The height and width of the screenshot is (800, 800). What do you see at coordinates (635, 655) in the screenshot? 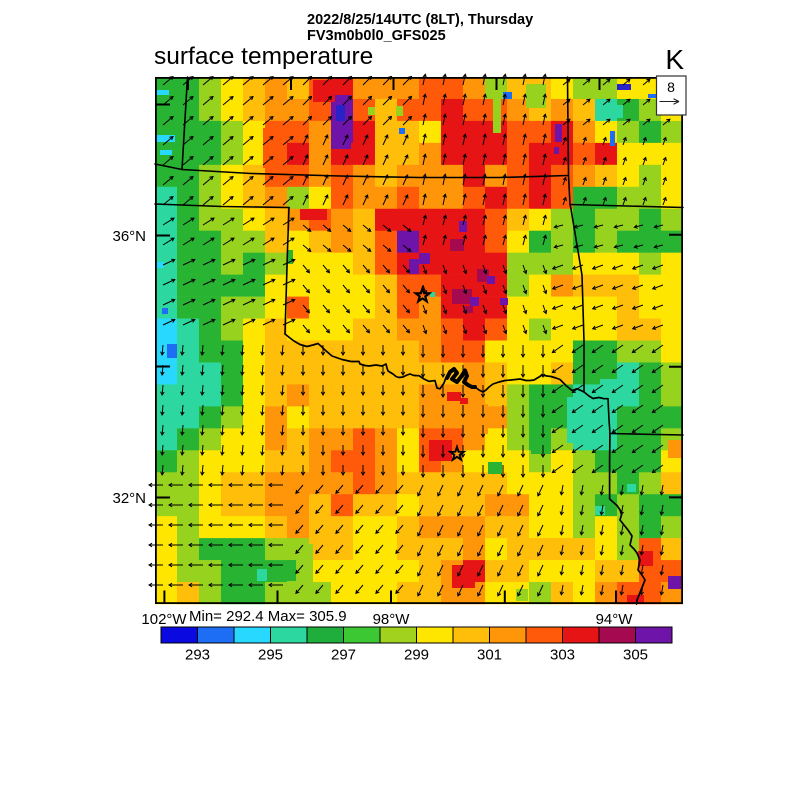
I see `svg-text: 305` at bounding box center [635, 655].